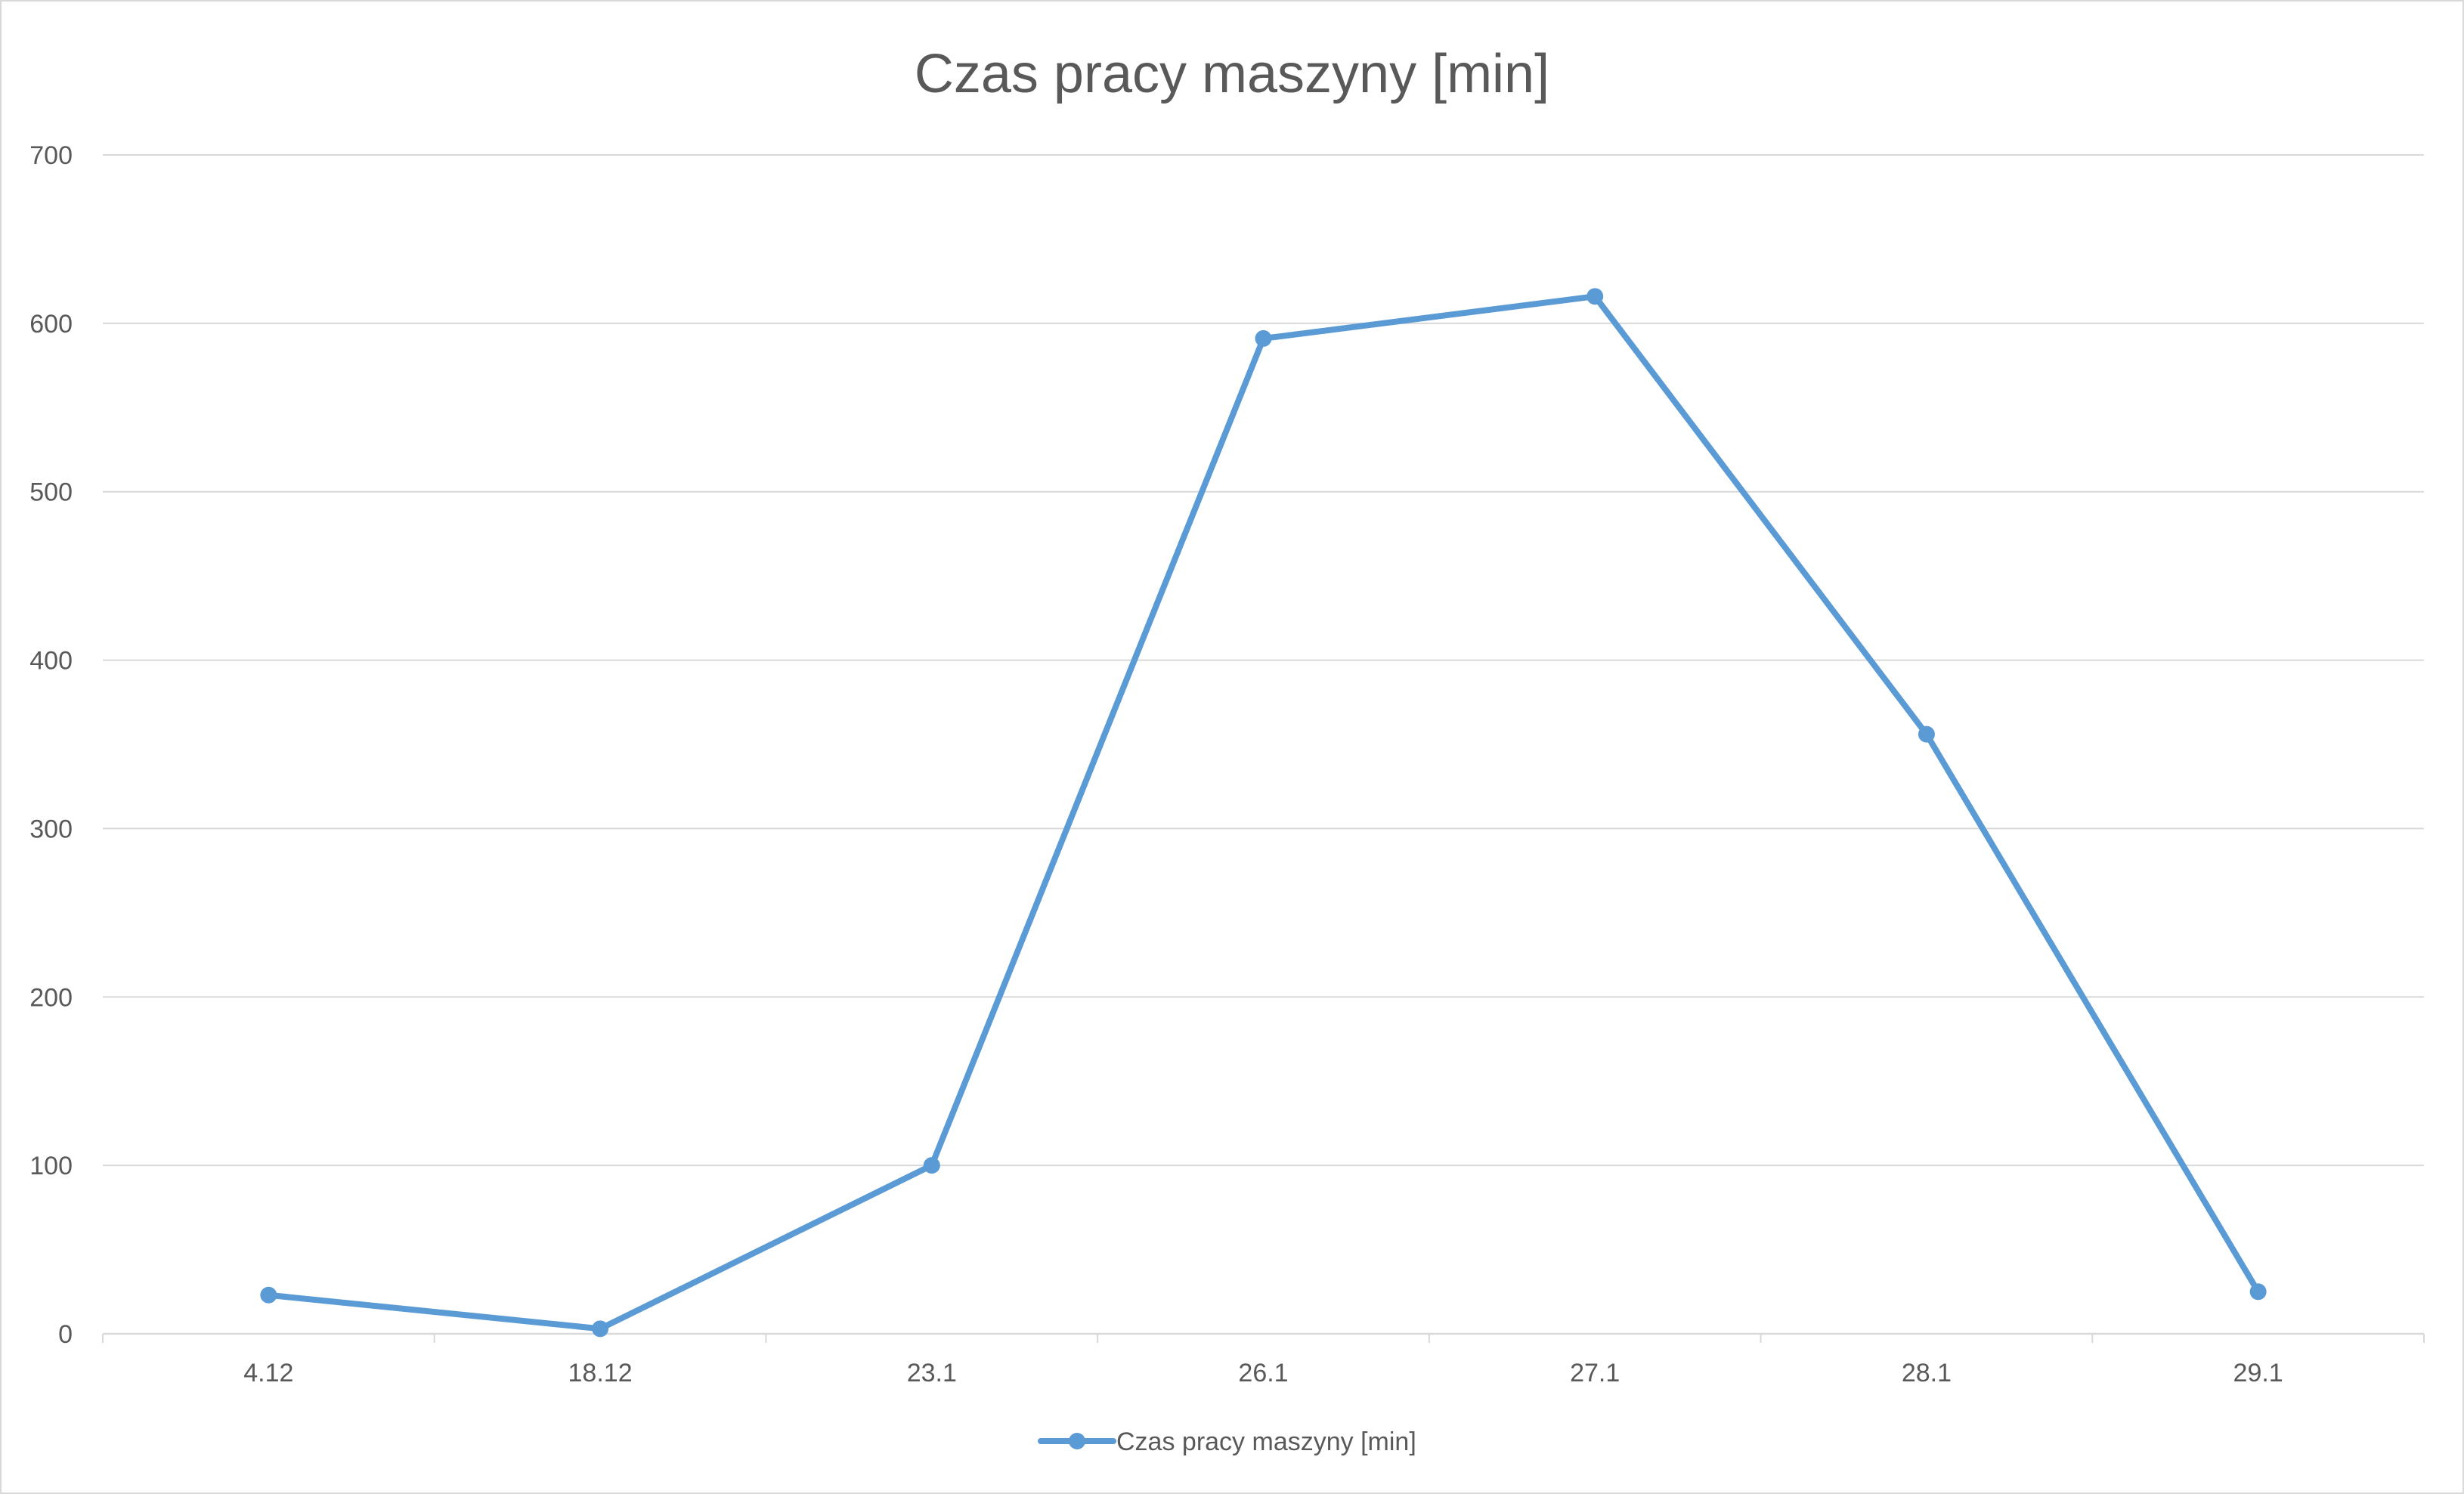  Describe the element at coordinates (51, 662) in the screenshot. I see `y-tick-label: 400` at that location.